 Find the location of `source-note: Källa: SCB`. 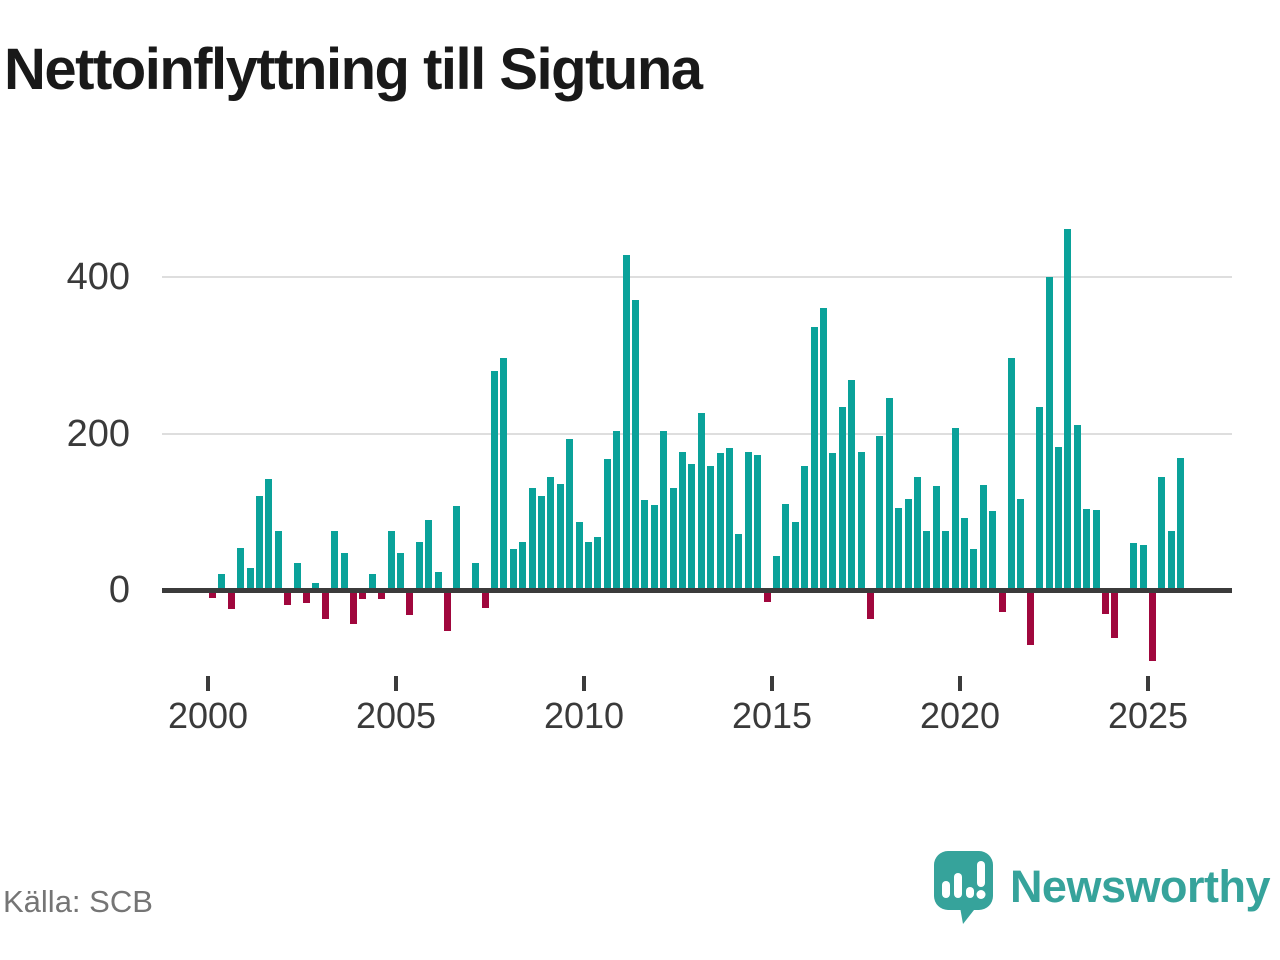

source-note: Källa: SCB is located at coordinates (78, 901).